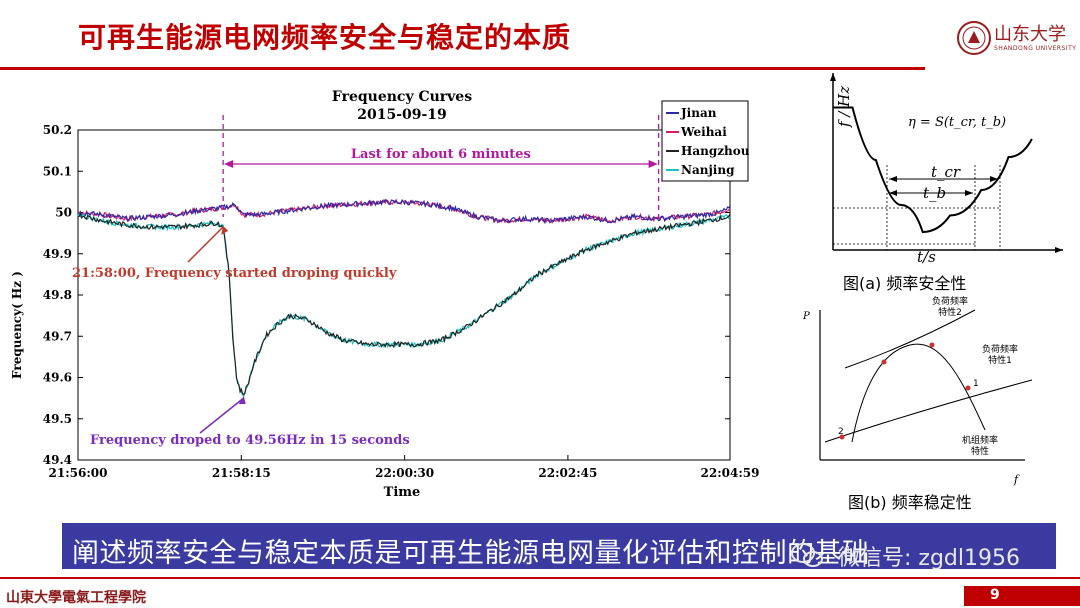 This screenshot has width=1080, height=608. I want to click on fig-a-y-arrow, so click(833, 77).